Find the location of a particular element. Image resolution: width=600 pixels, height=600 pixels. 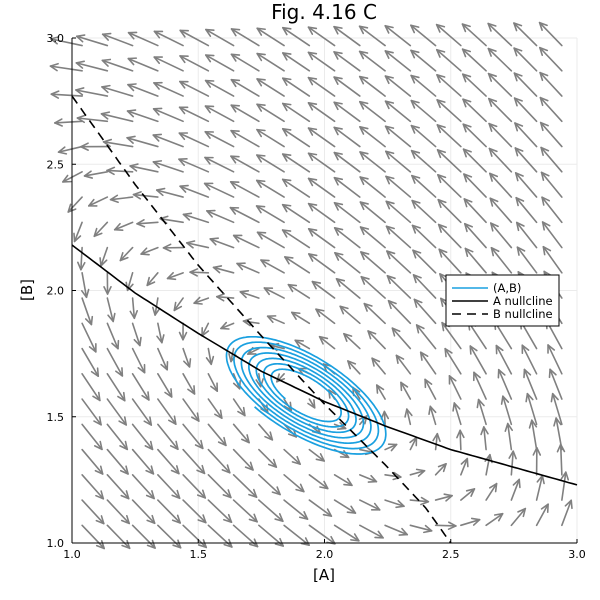

y-axis-label: [B] is located at coordinates (27, 290).